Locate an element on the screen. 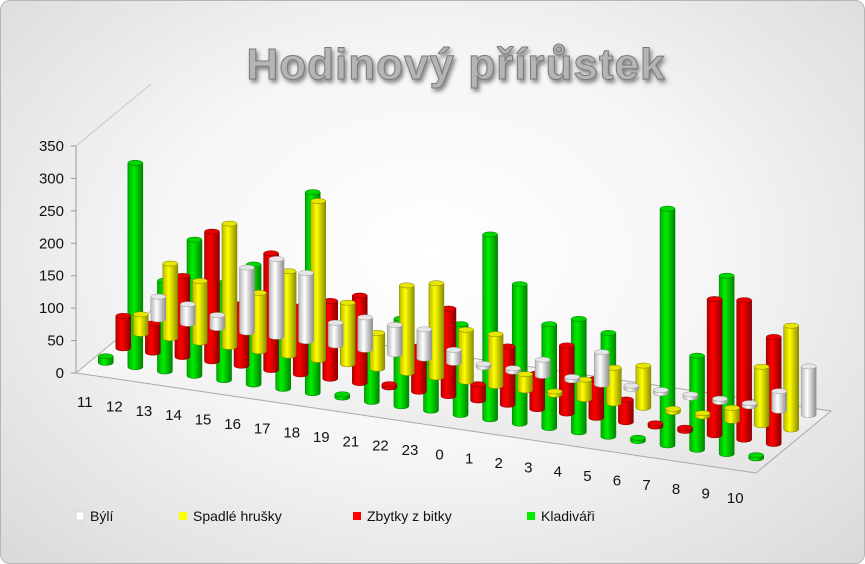 The height and width of the screenshot is (564, 865). legend-label: Zbytky z bitky is located at coordinates (409, 516).